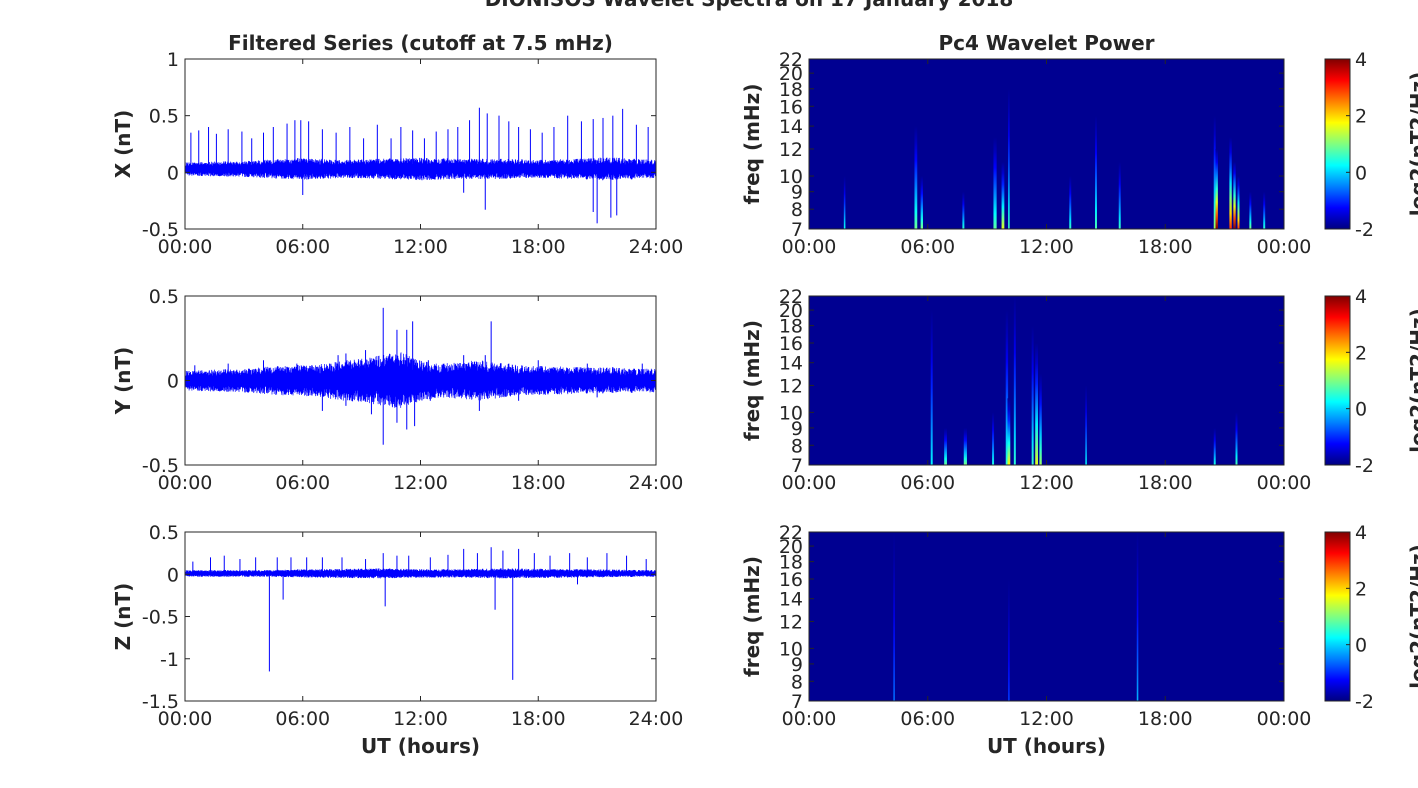 The width and height of the screenshot is (1418, 788). Describe the element at coordinates (797, 682) in the screenshot. I see `z-wavelet-ytick-label: 8` at that location.